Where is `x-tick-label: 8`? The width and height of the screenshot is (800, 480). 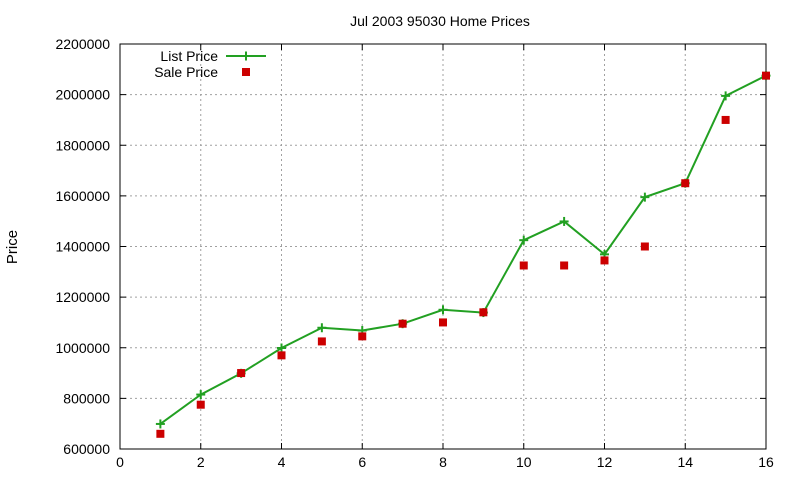
x-tick-label: 8 is located at coordinates (443, 462).